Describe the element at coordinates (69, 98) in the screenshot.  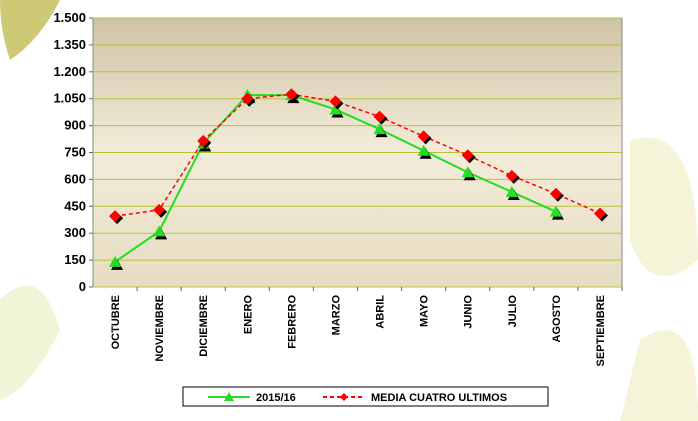
I see `y-tick-label: 1.050` at that location.